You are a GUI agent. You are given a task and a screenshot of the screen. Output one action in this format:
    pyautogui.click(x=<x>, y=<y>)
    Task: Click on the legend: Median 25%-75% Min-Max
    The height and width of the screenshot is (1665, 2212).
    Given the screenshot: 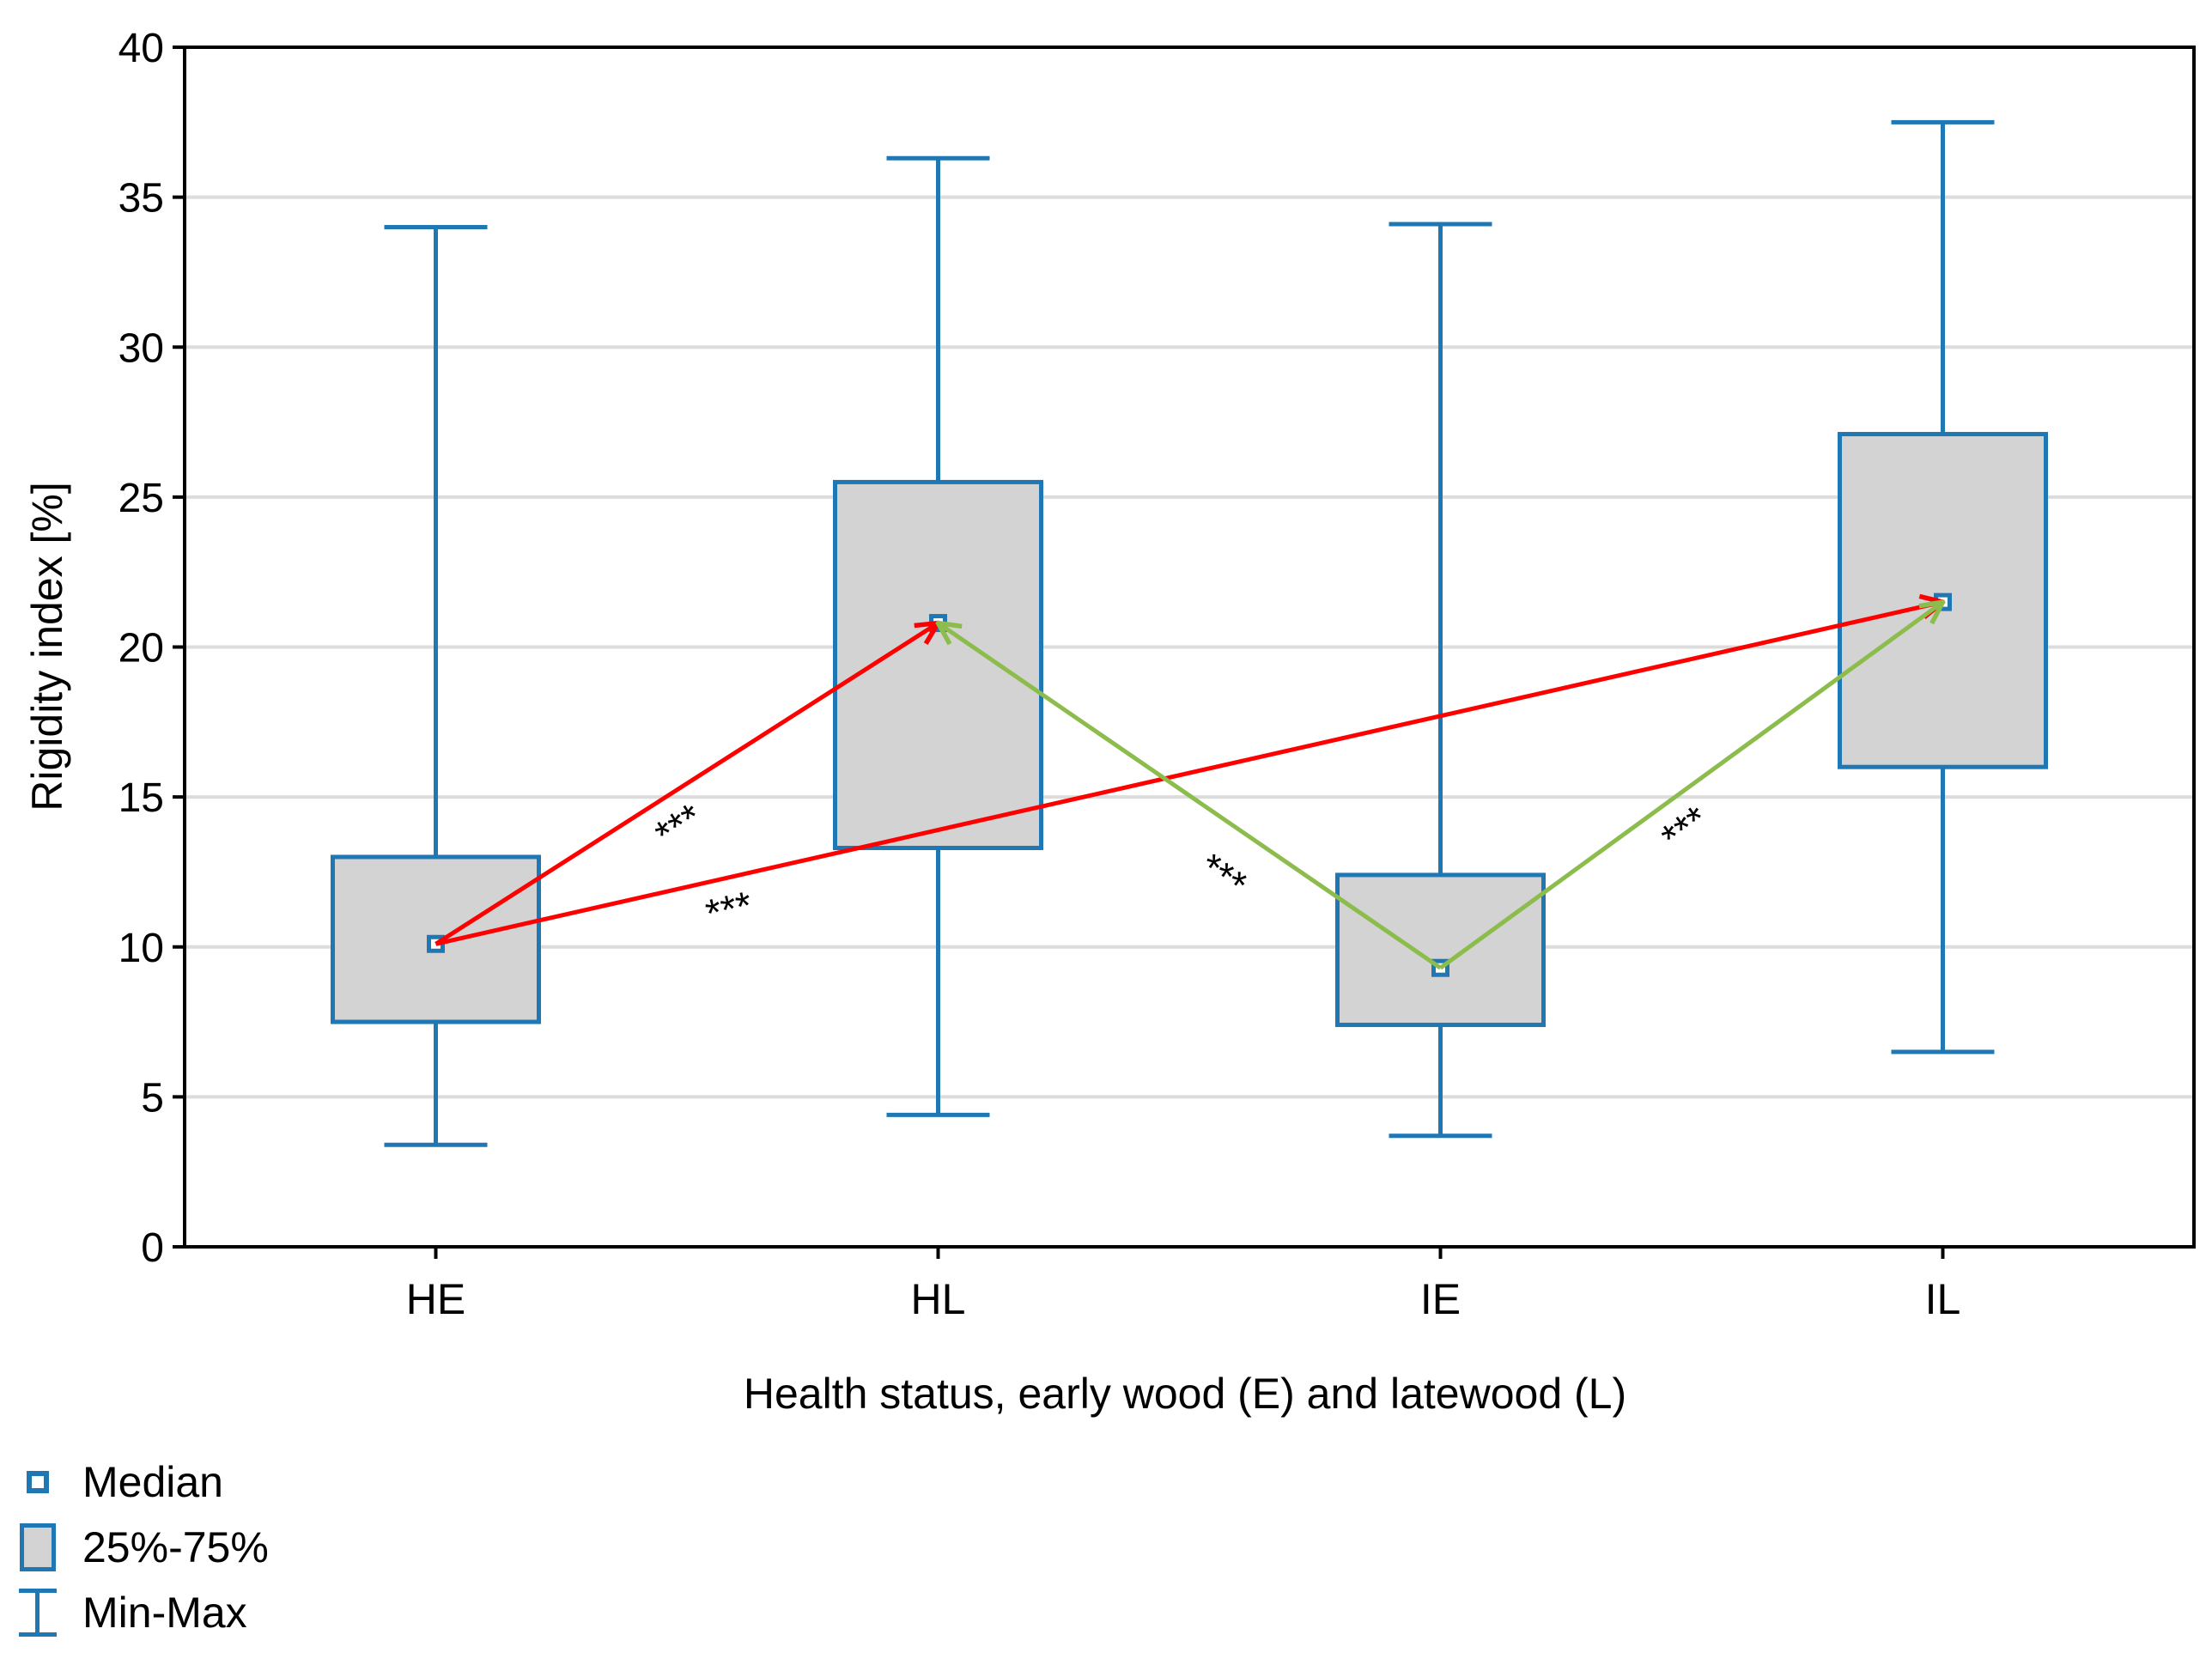 What is the action you would take?
    pyautogui.click(x=140, y=1547)
    